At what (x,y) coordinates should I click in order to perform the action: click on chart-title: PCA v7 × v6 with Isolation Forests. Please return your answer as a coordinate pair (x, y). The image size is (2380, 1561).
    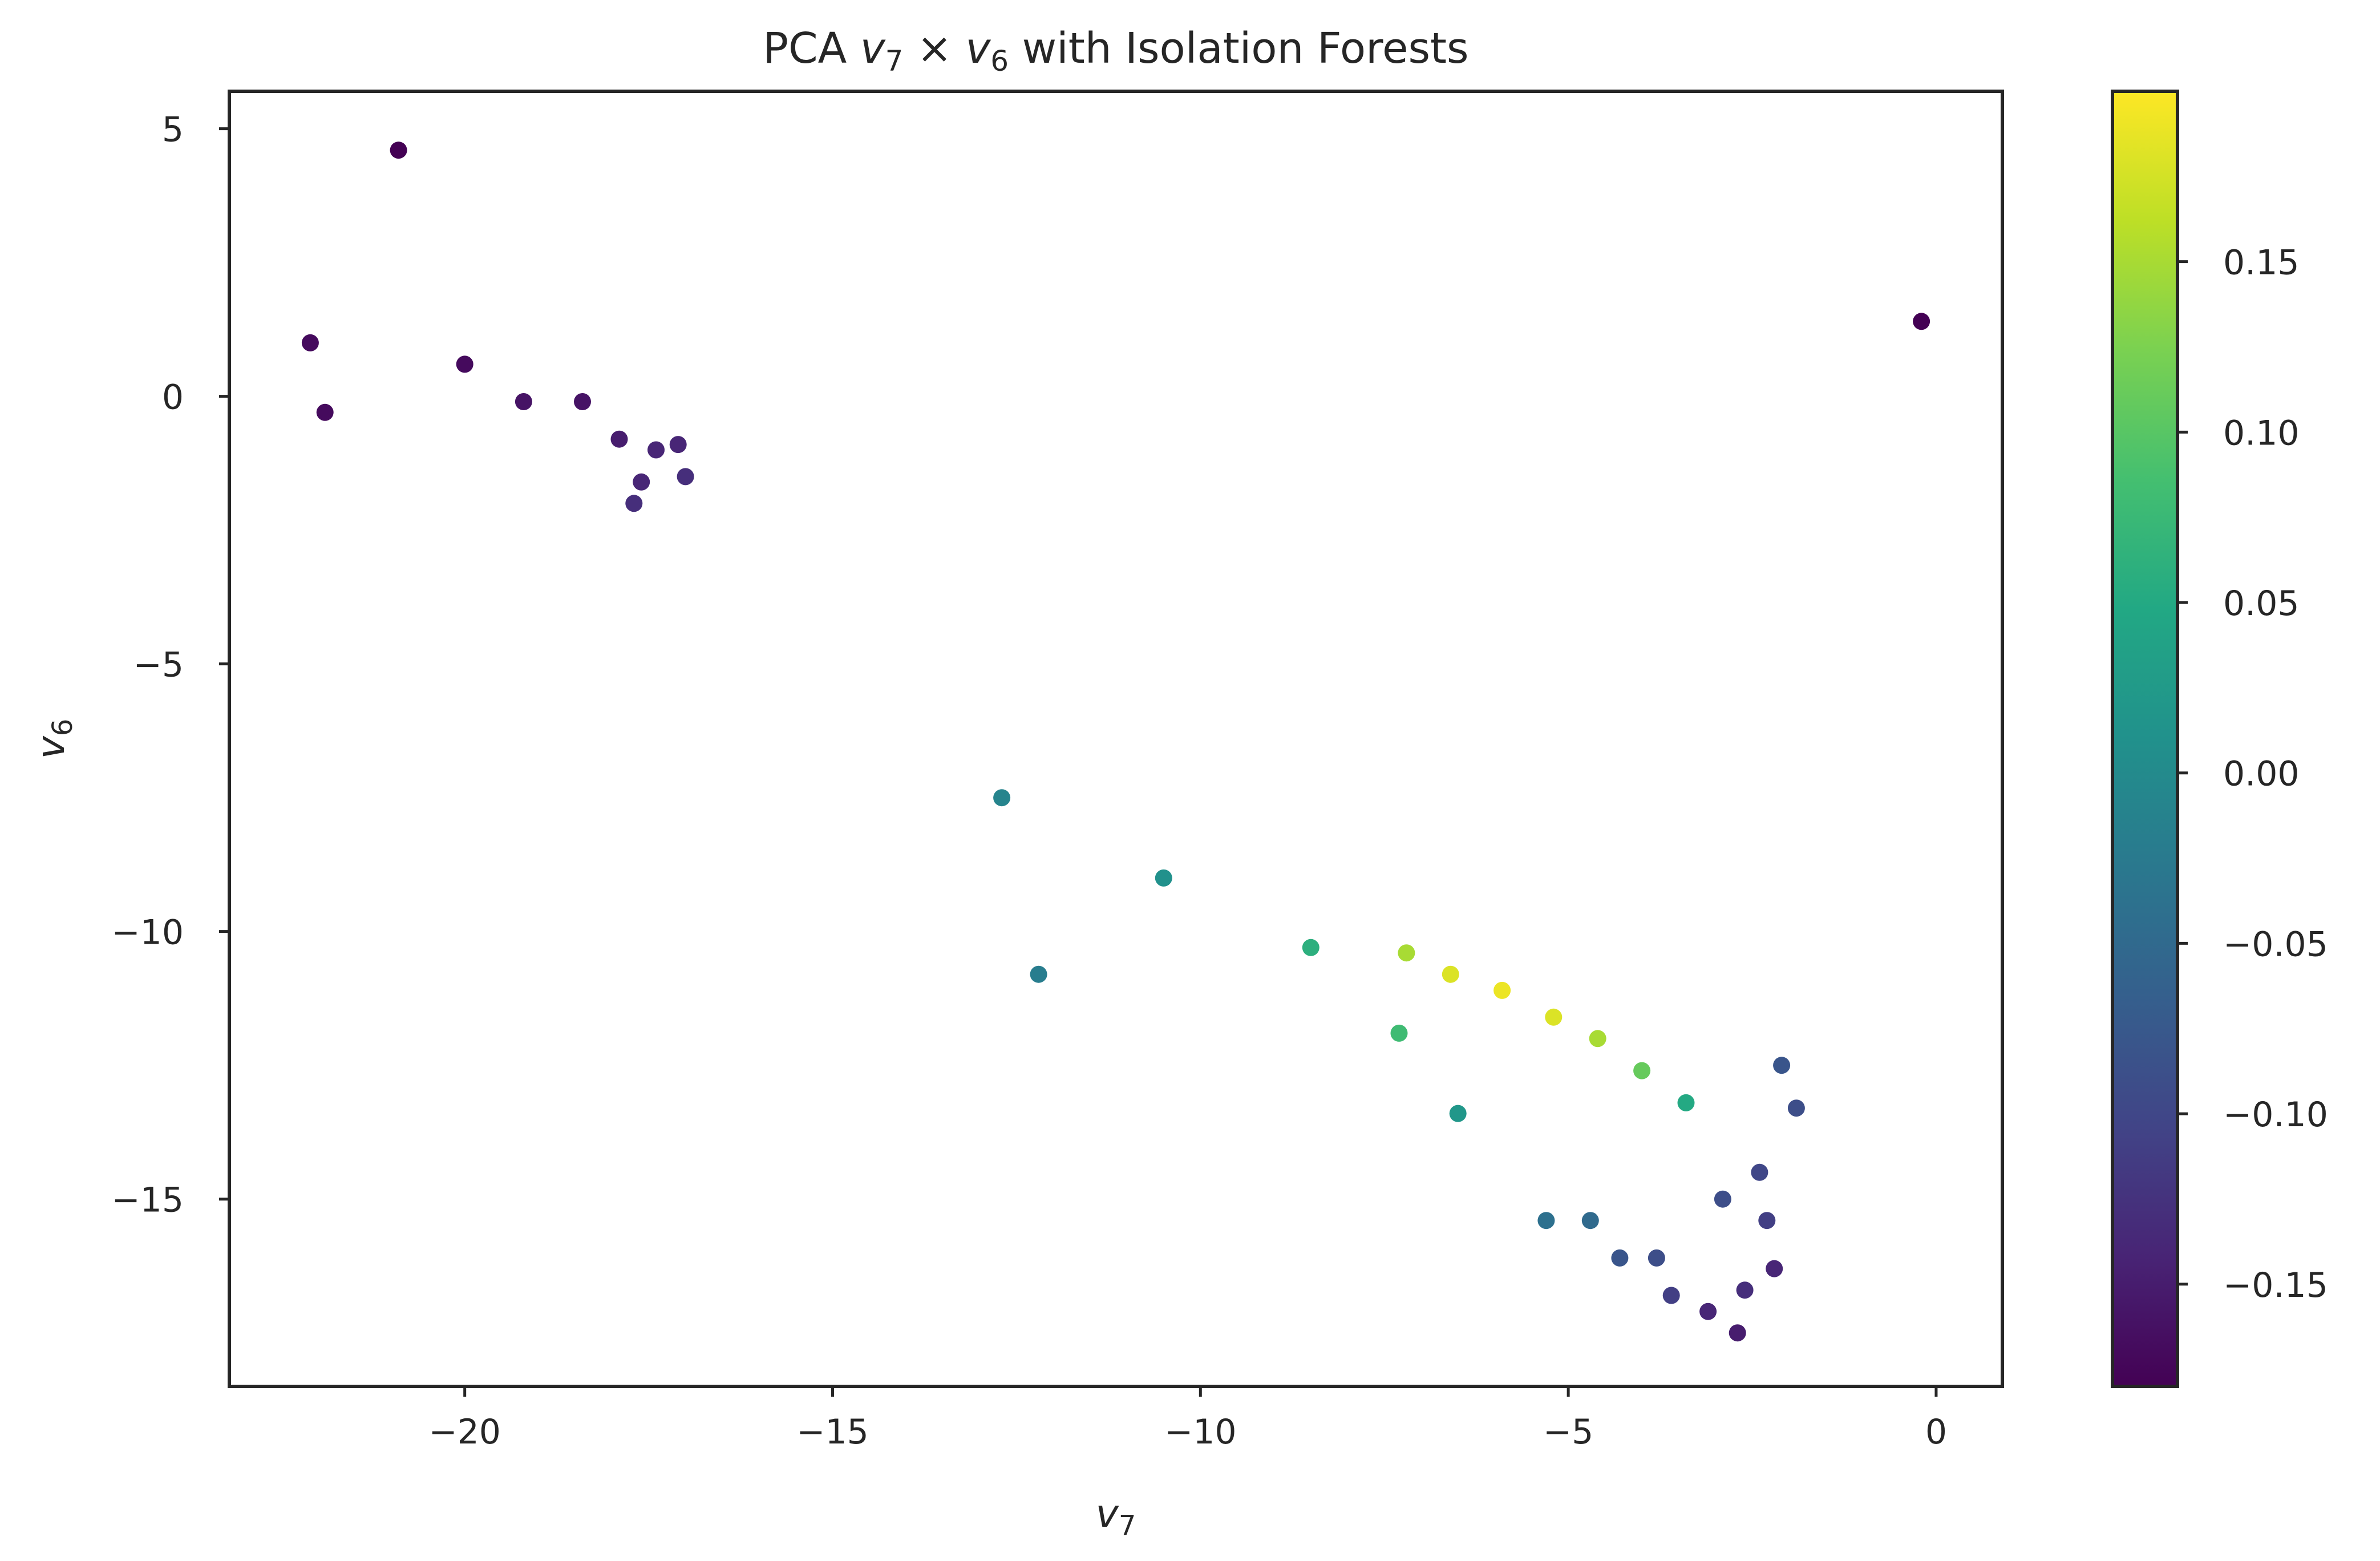
    Looking at the image, I should click on (1115, 51).